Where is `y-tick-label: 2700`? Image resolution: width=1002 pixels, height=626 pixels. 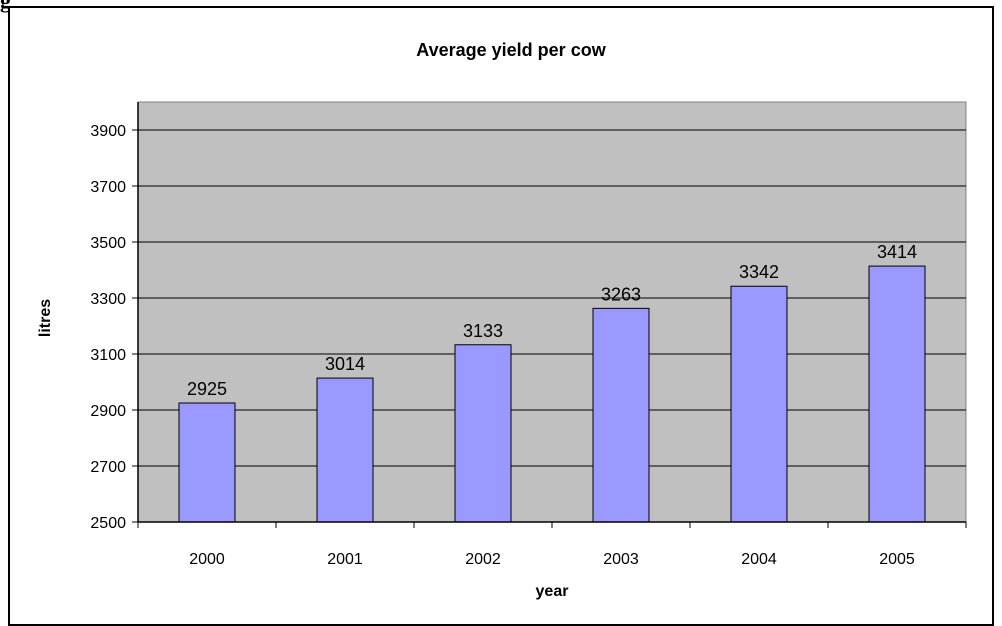 y-tick-label: 2700 is located at coordinates (108, 467).